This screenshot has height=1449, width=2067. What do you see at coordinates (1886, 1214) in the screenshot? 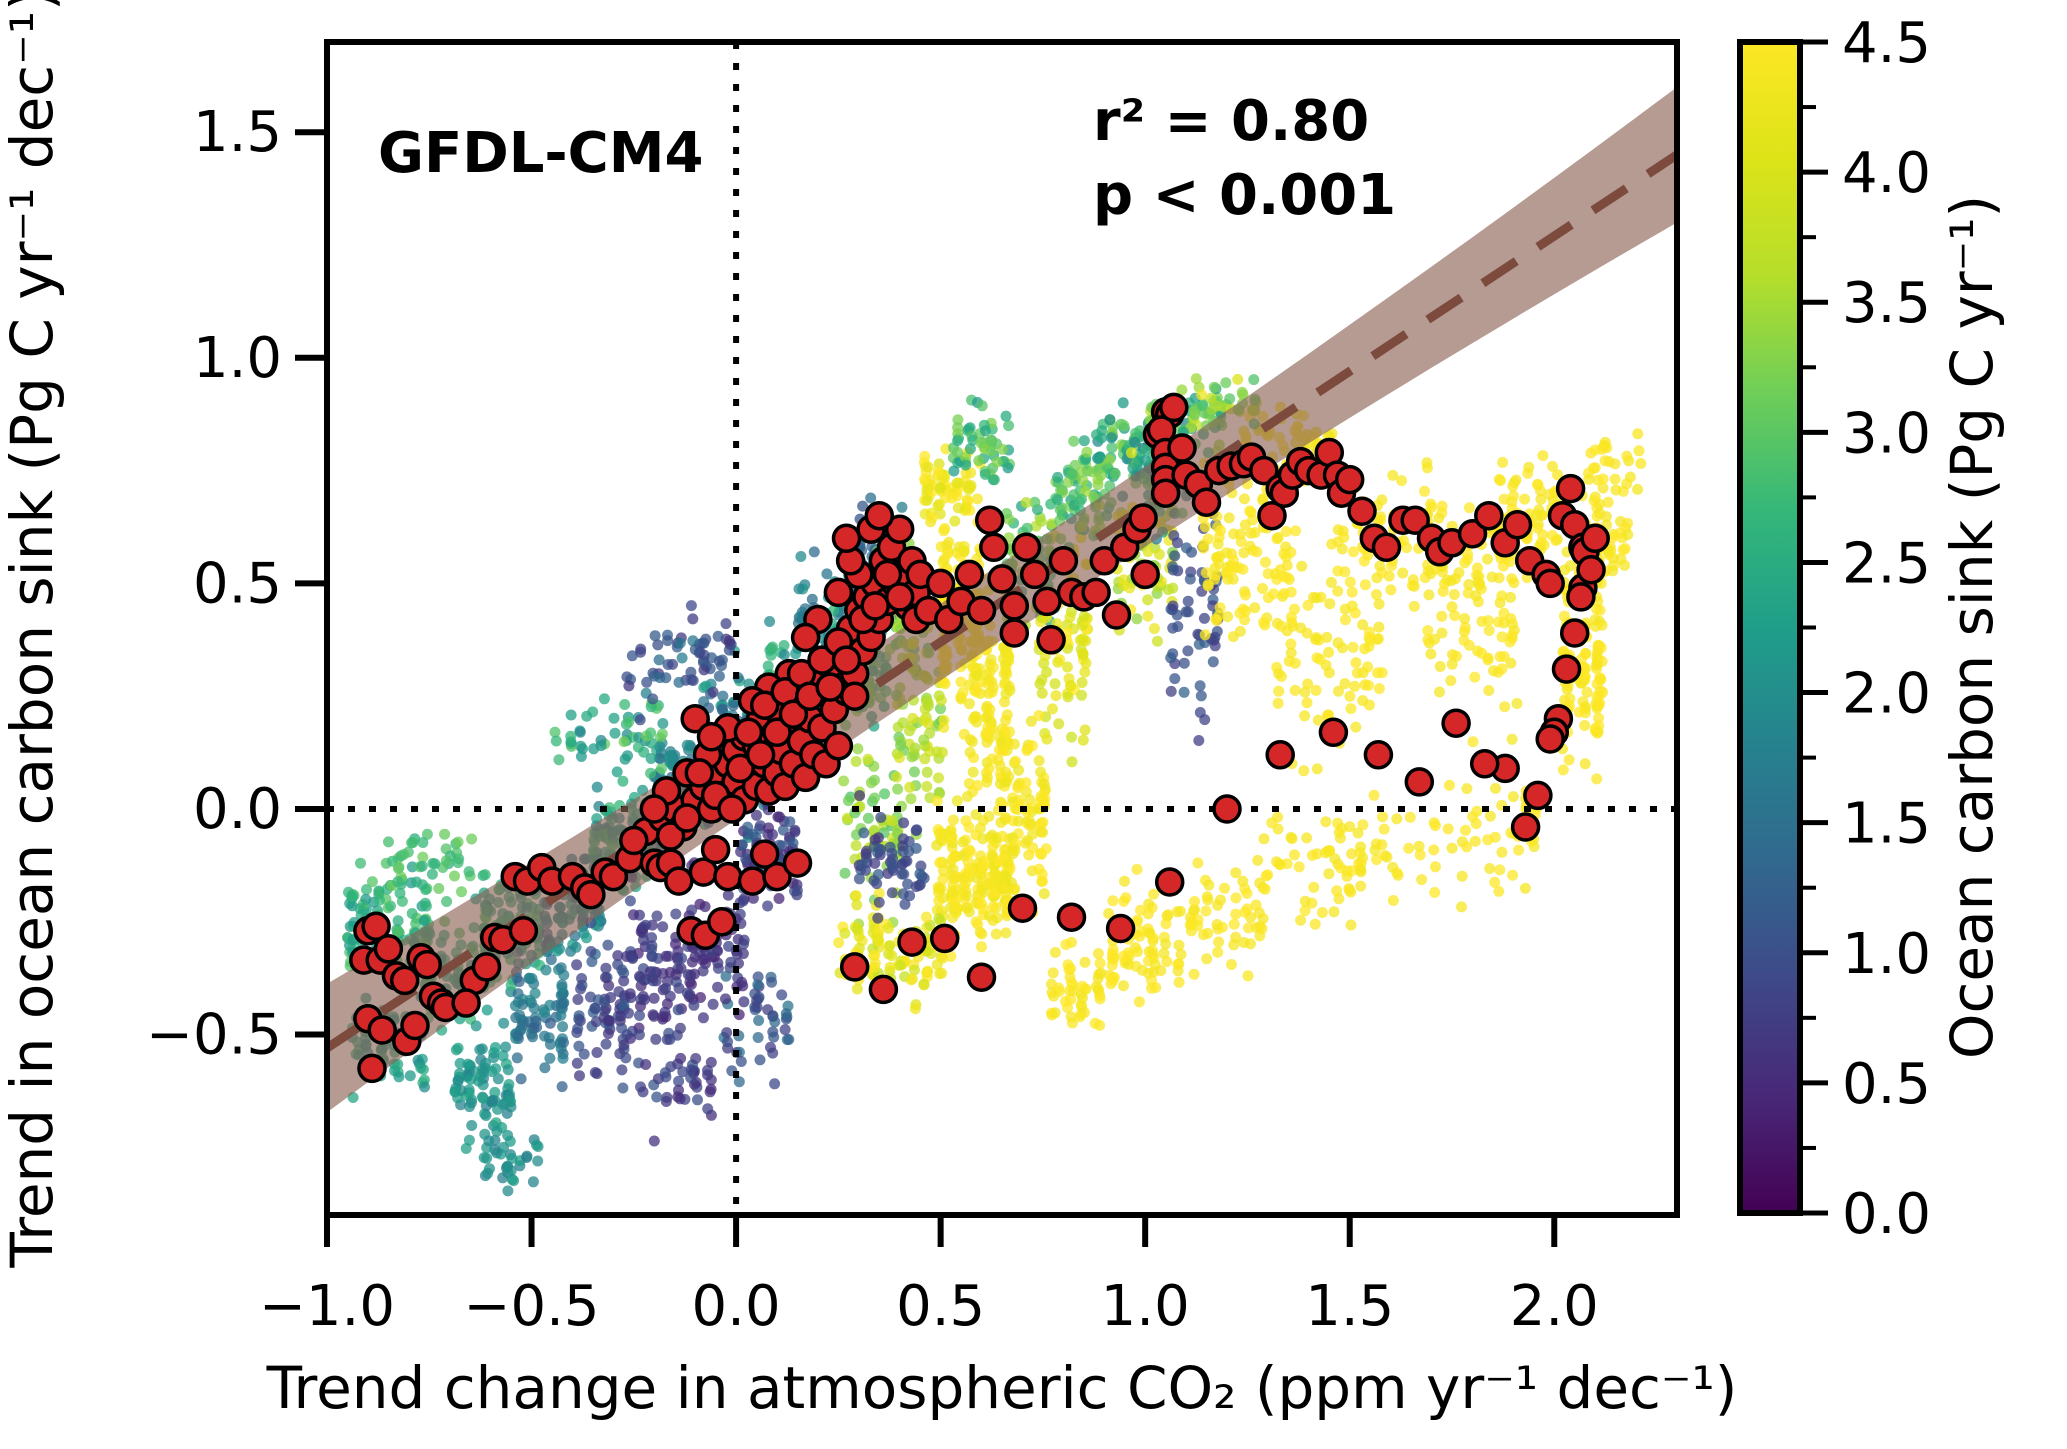
I see `colorbar-tick-label: 0.0` at bounding box center [1886, 1214].